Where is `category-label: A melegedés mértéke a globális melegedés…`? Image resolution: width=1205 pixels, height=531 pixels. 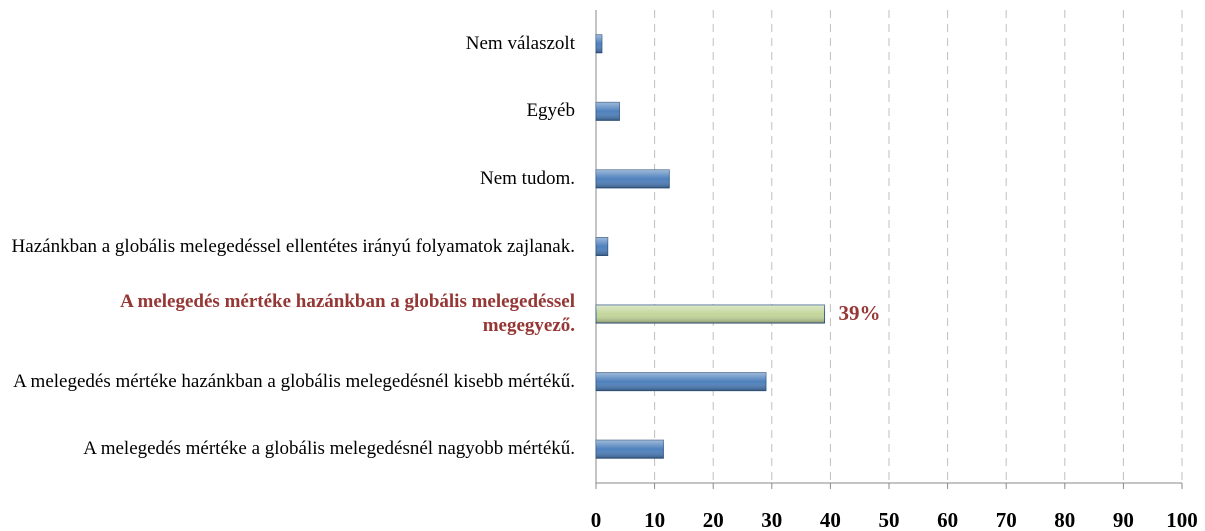 category-label: A melegedés mértéke a globális melegedés… is located at coordinates (329, 449).